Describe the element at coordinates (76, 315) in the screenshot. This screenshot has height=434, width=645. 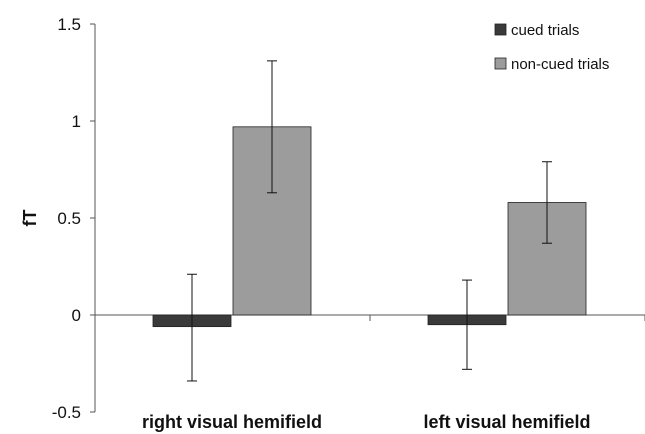
I see `y-tick-label: 0` at that location.